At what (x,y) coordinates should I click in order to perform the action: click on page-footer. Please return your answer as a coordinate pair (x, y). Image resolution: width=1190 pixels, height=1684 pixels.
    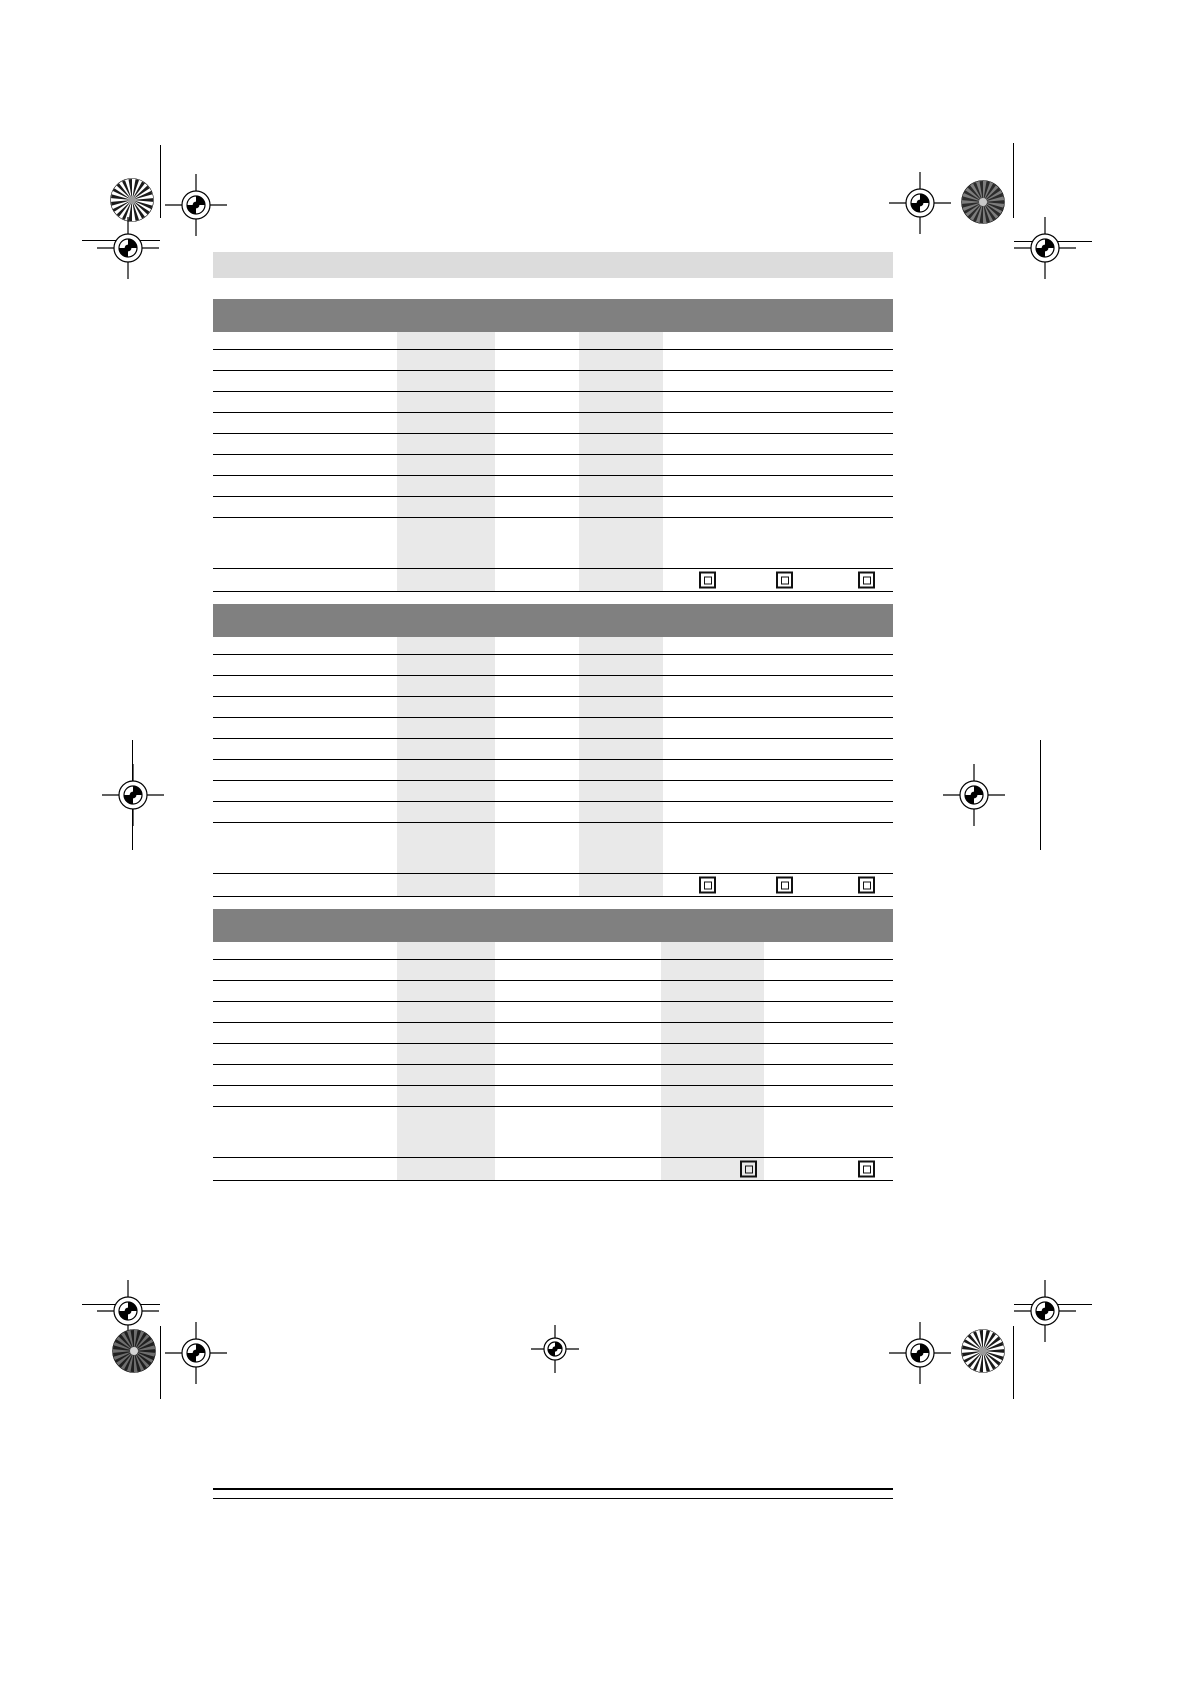
    Looking at the image, I should click on (553, 1494).